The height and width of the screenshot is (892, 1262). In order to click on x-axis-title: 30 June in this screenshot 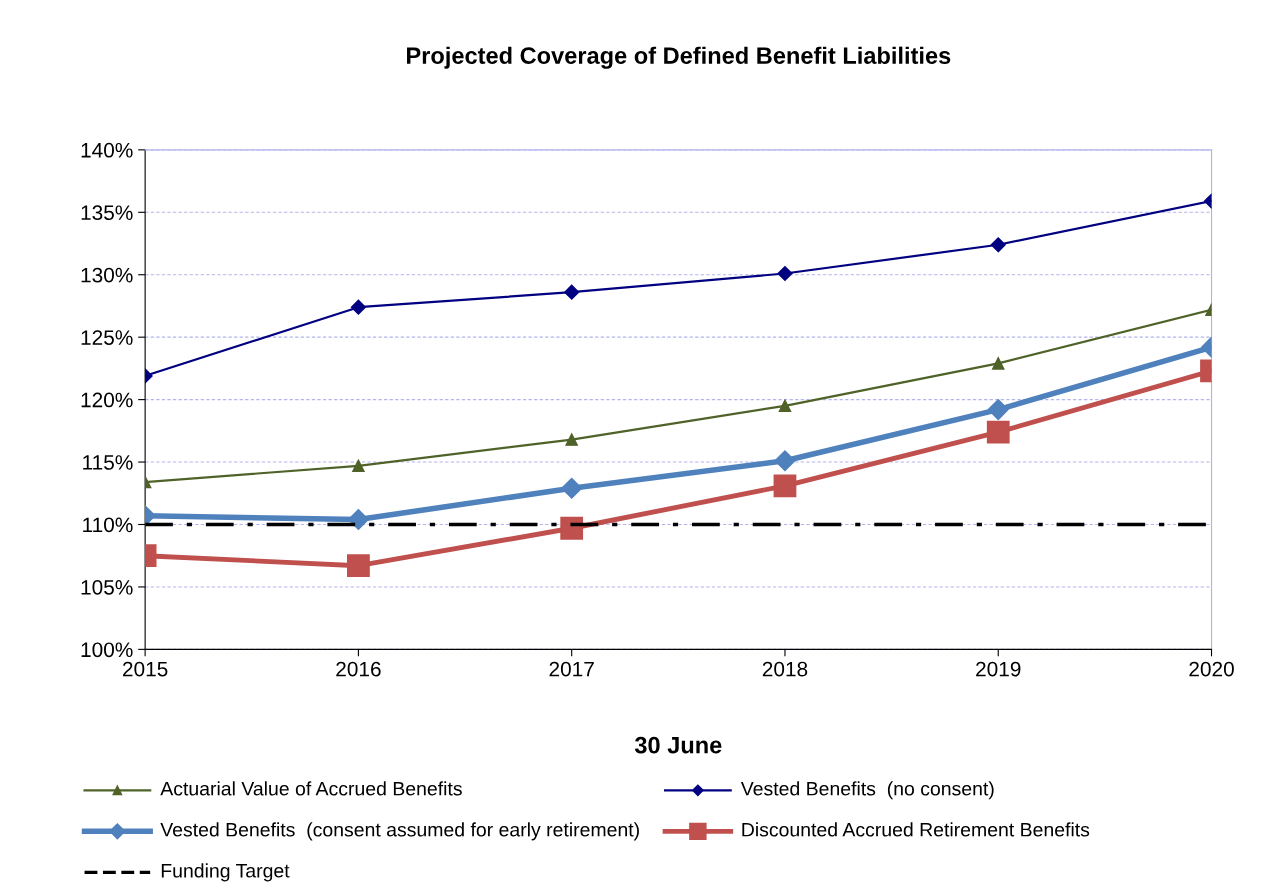, I will do `click(678, 745)`.